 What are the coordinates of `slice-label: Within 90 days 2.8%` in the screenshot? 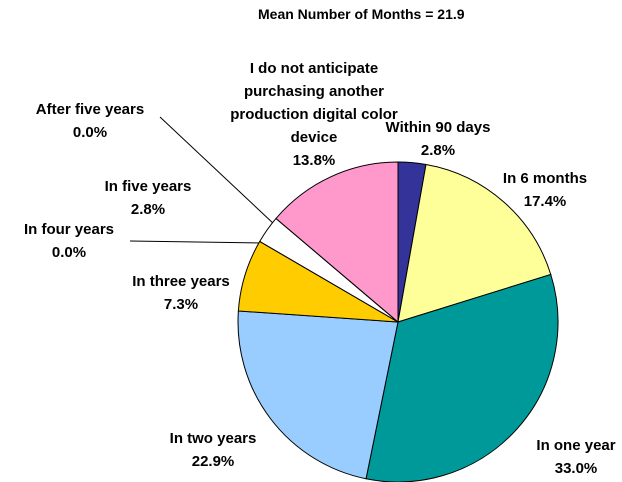 It's located at (438, 139).